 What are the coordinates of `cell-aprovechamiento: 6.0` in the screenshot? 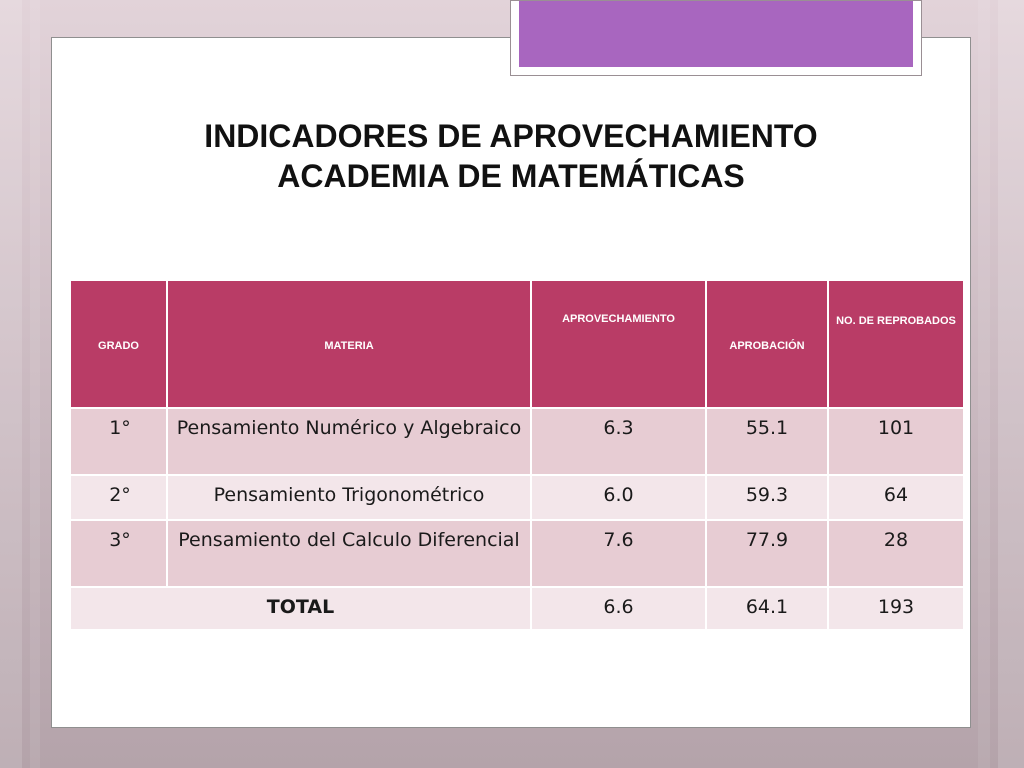 It's located at (618, 497).